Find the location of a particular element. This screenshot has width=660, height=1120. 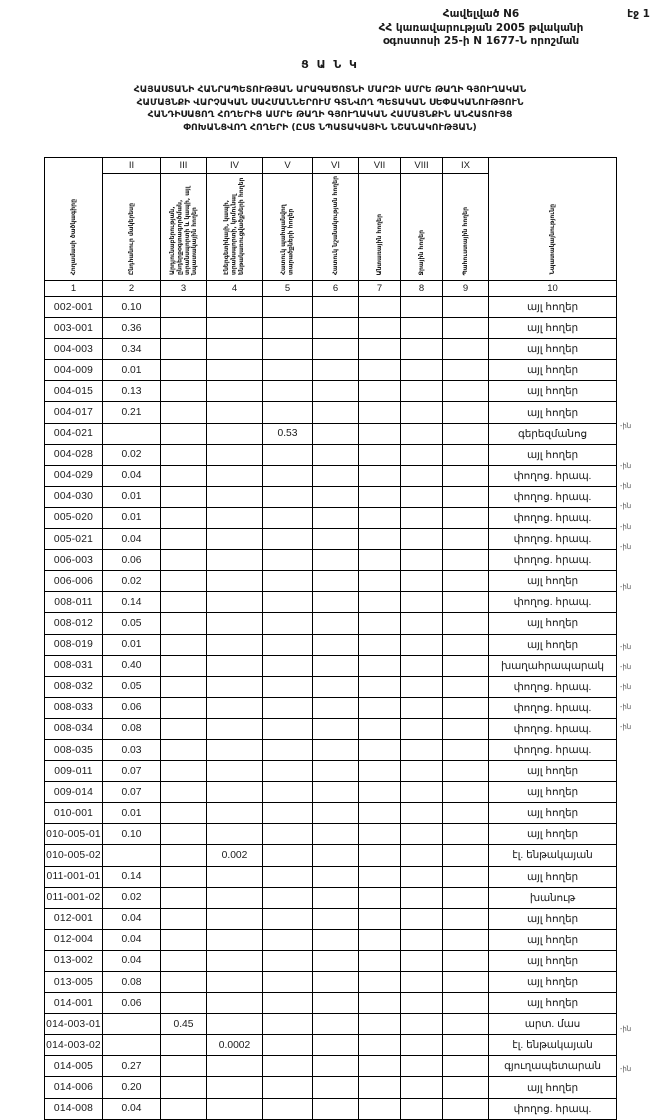

cell-parcel-code: 011-001-01 is located at coordinates (73, 876).